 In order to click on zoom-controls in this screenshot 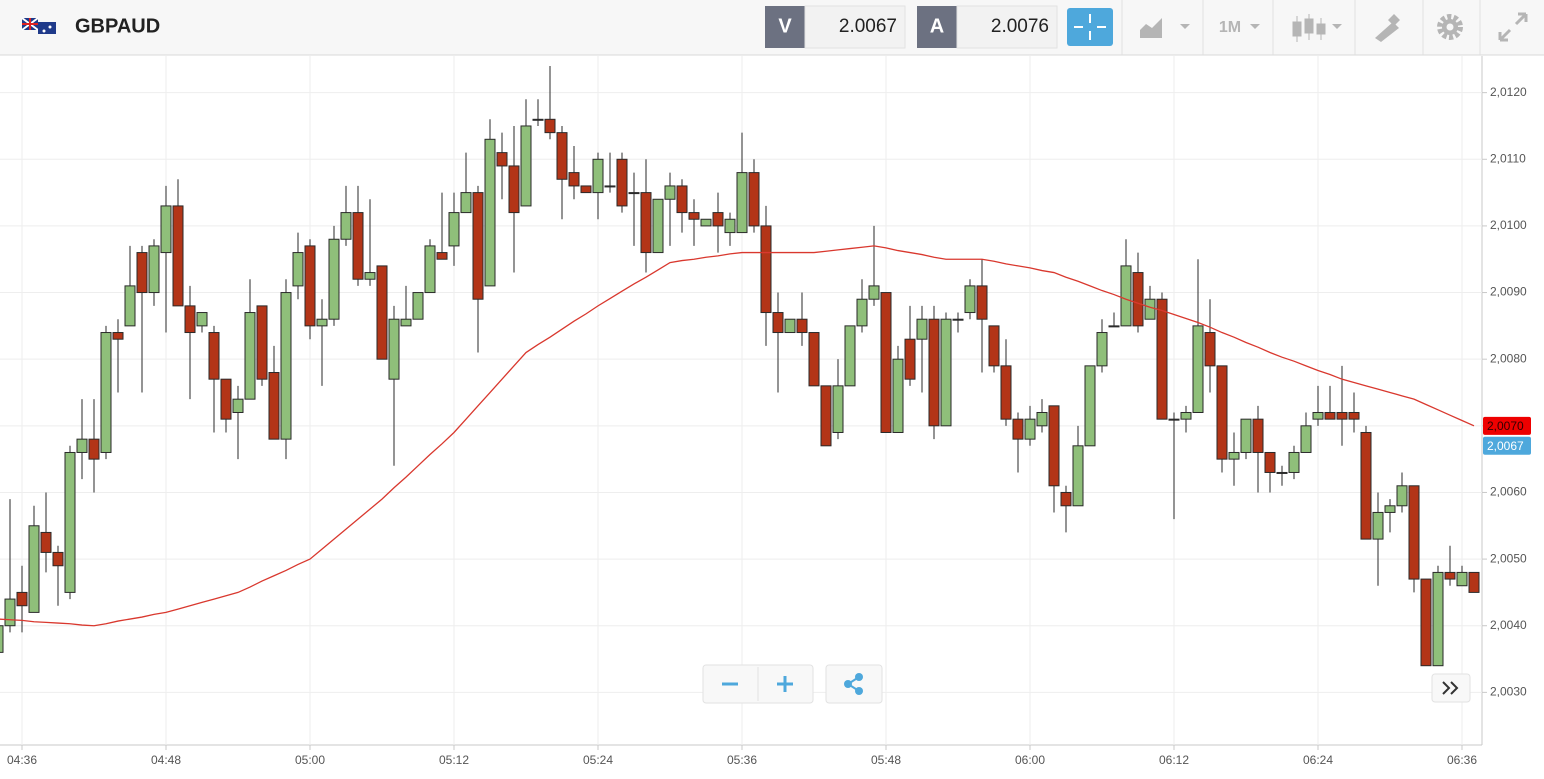, I will do `click(758, 684)`.